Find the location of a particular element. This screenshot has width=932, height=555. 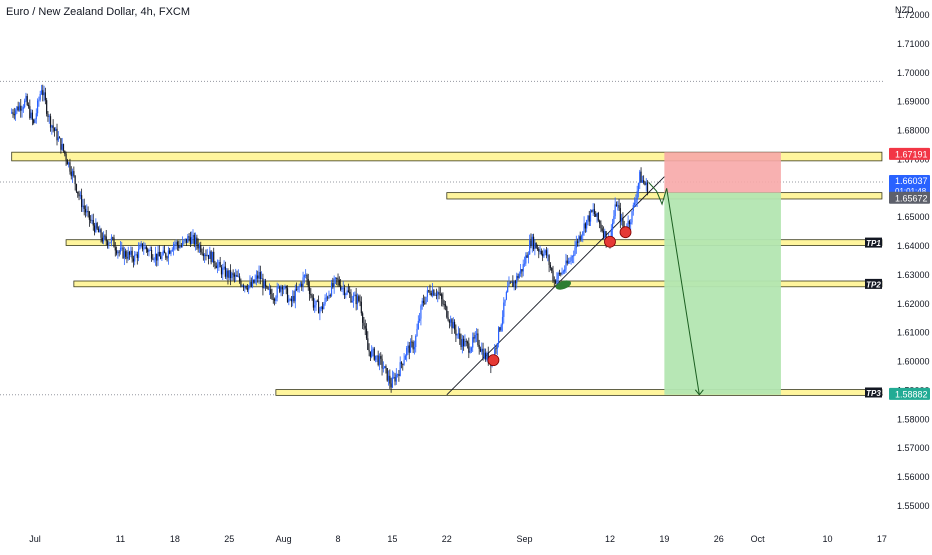

position-stop-area is located at coordinates (722, 172).